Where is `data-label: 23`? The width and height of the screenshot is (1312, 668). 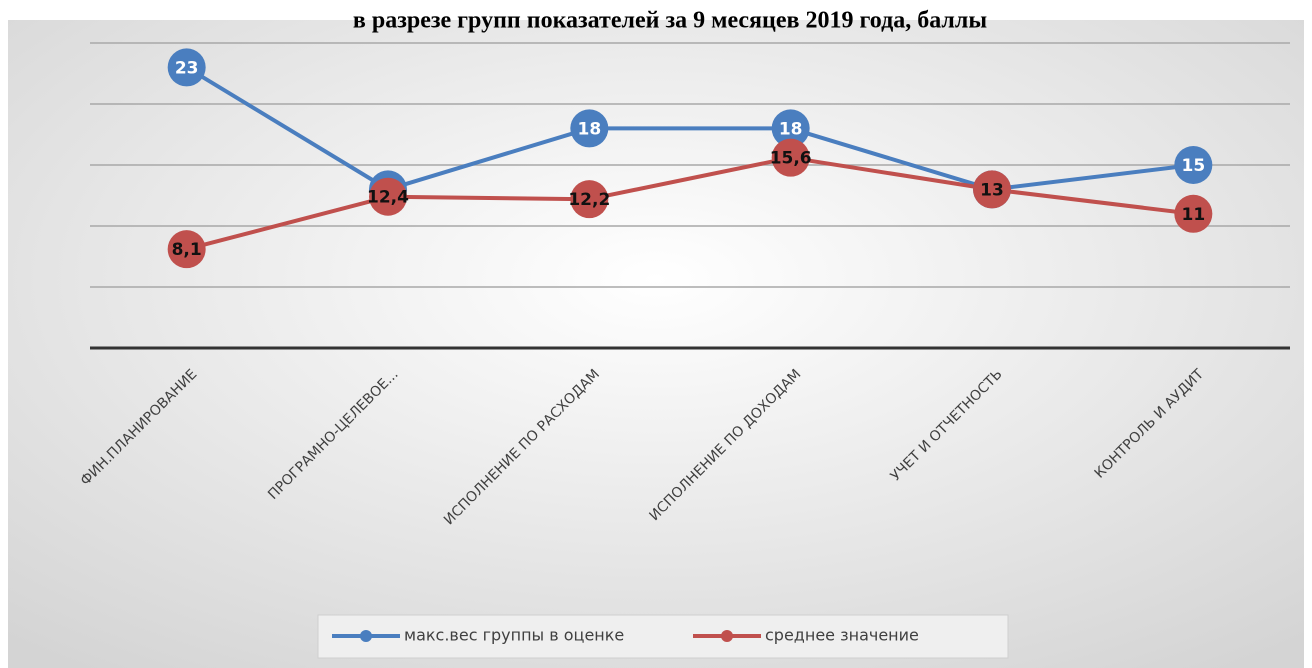 data-label: 23 is located at coordinates (187, 68).